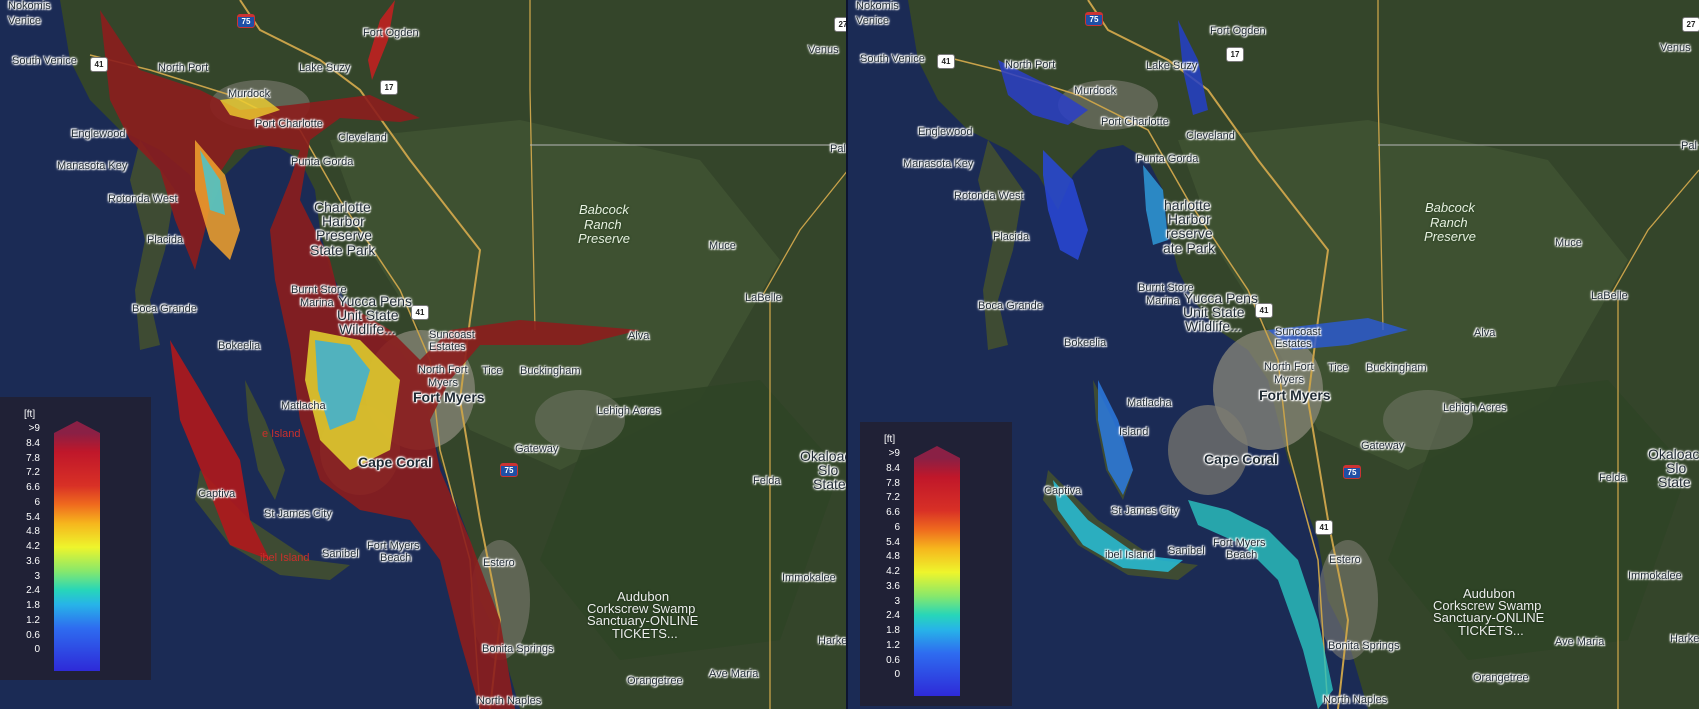 This screenshot has height=709, width=1699. Describe the element at coordinates (1065, 205) in the screenshot. I see `flood-overlay-placida` at that location.